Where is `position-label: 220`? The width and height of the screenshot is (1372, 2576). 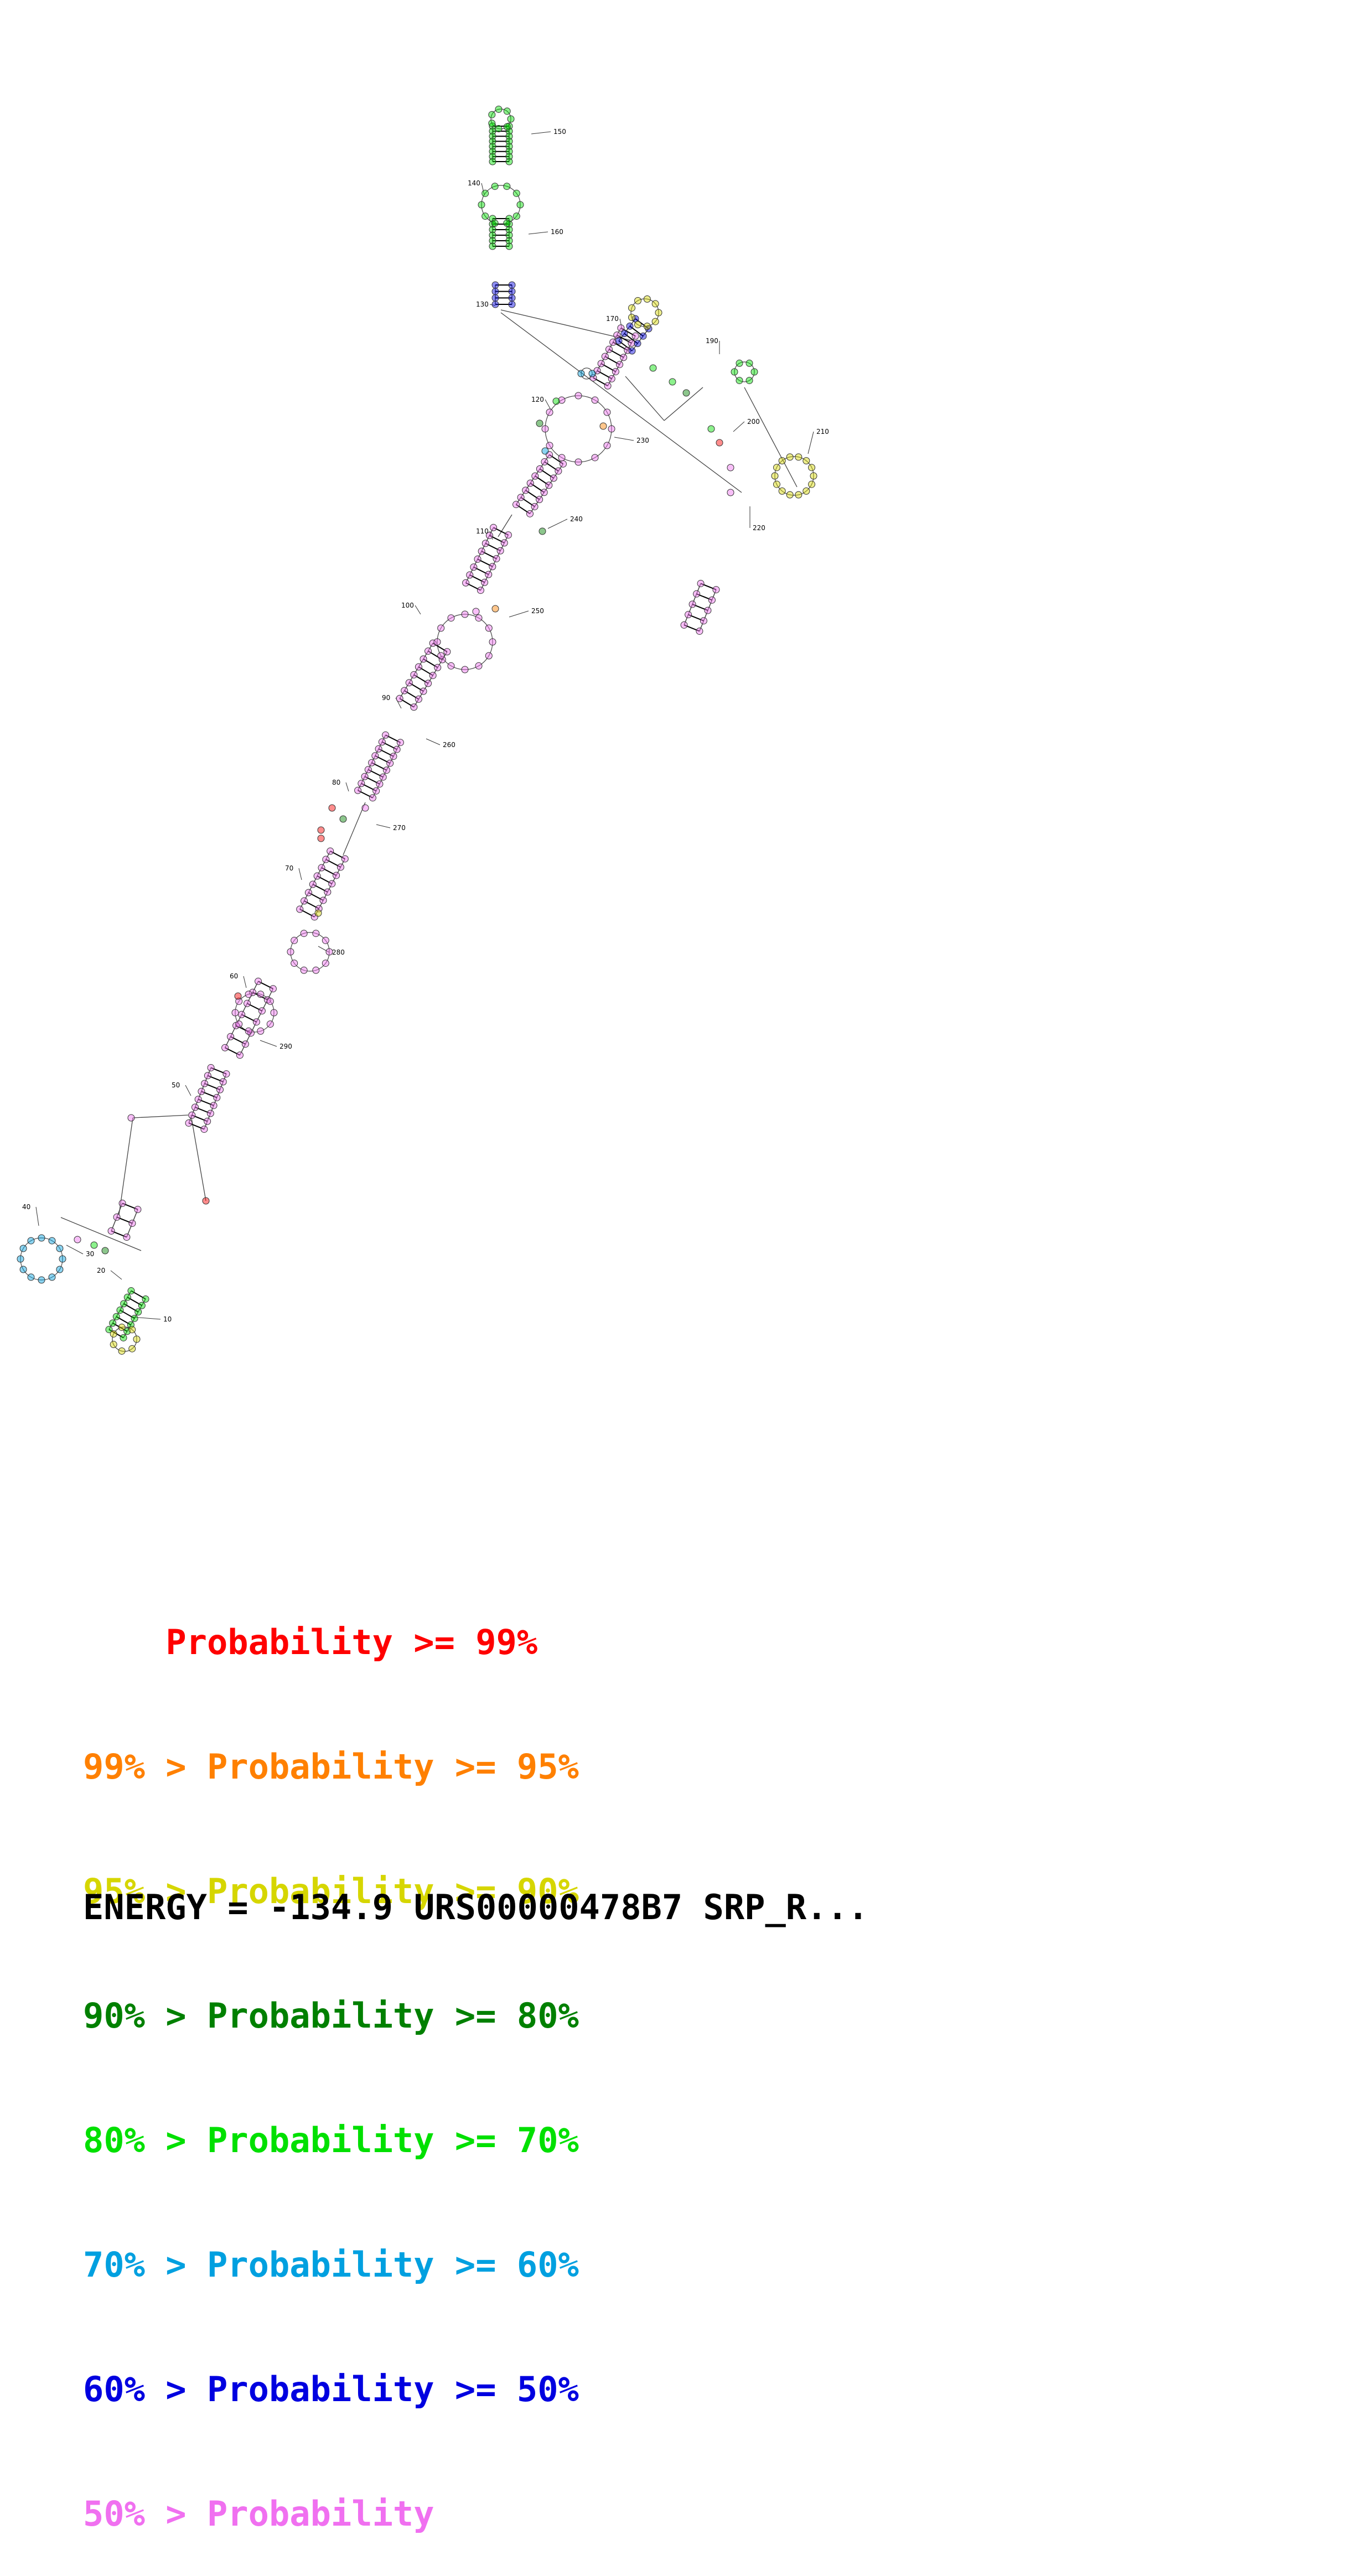 position-label: 220 is located at coordinates (759, 528).